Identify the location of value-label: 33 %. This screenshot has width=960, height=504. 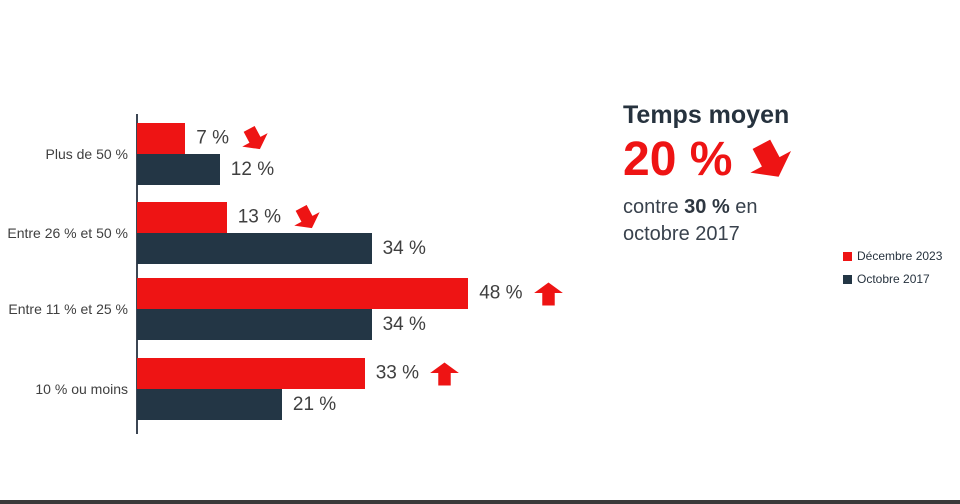
(417, 373).